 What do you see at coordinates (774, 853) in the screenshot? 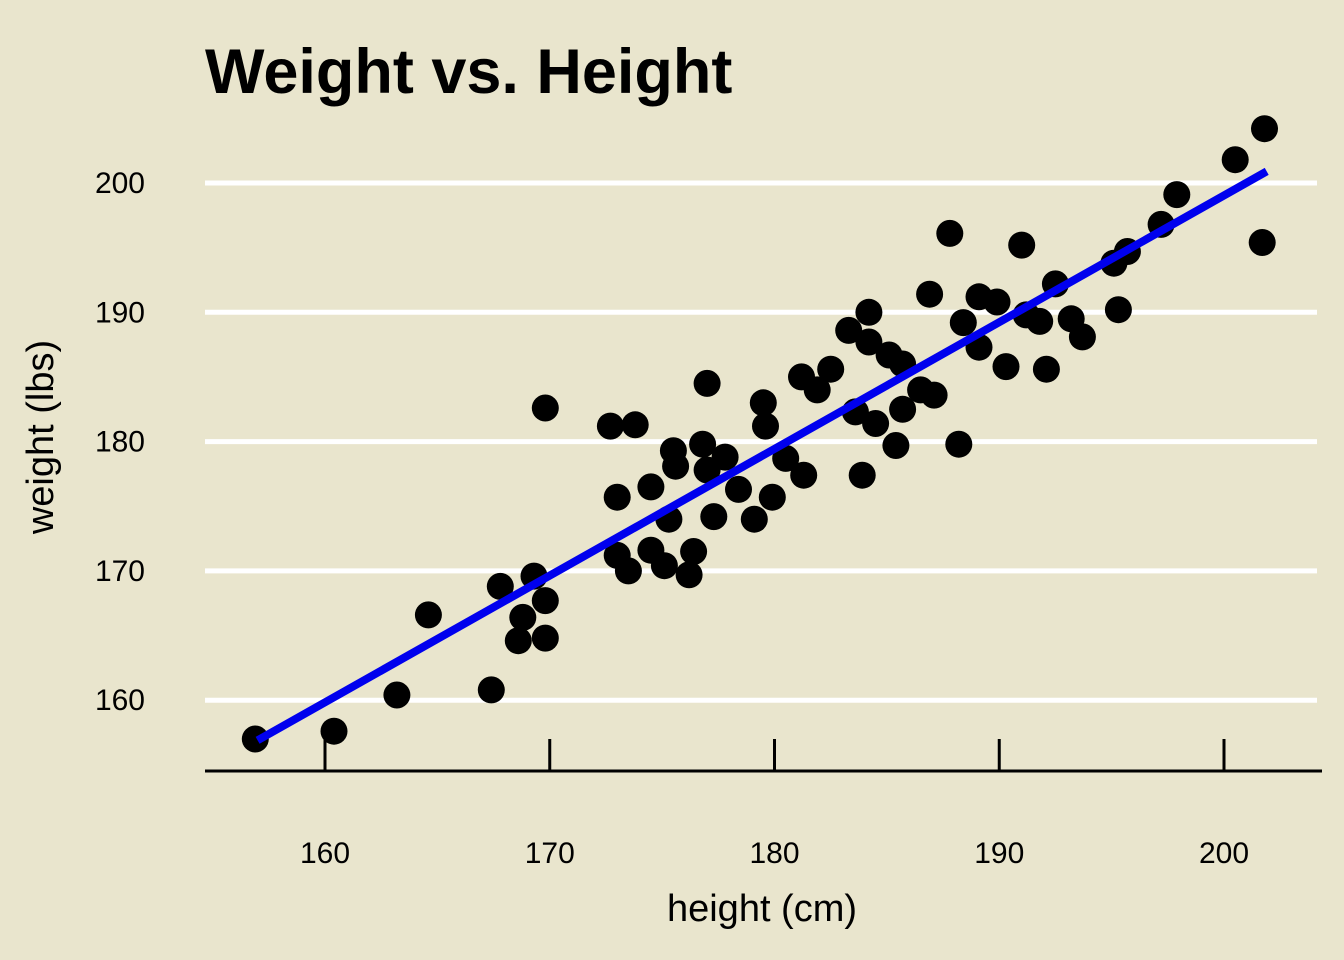
I see `x-tick-label: 180` at bounding box center [774, 853].